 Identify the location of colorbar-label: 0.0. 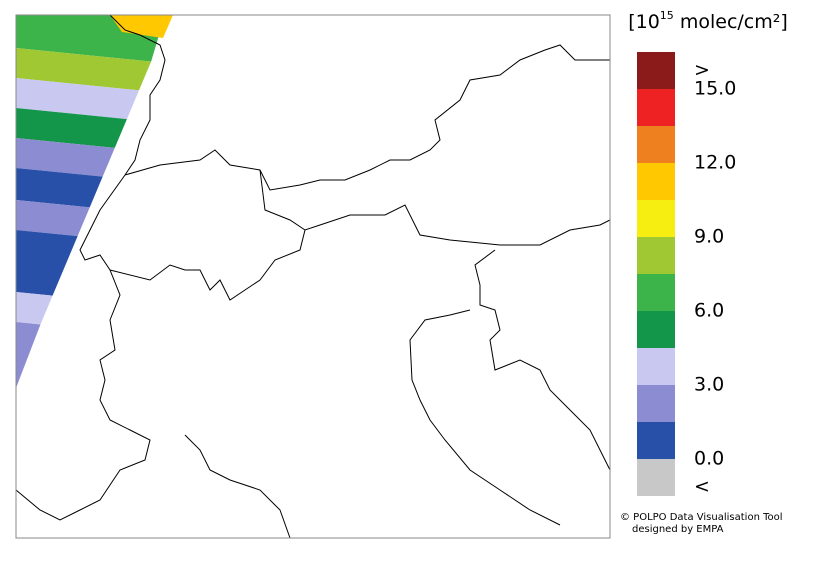
(709, 459).